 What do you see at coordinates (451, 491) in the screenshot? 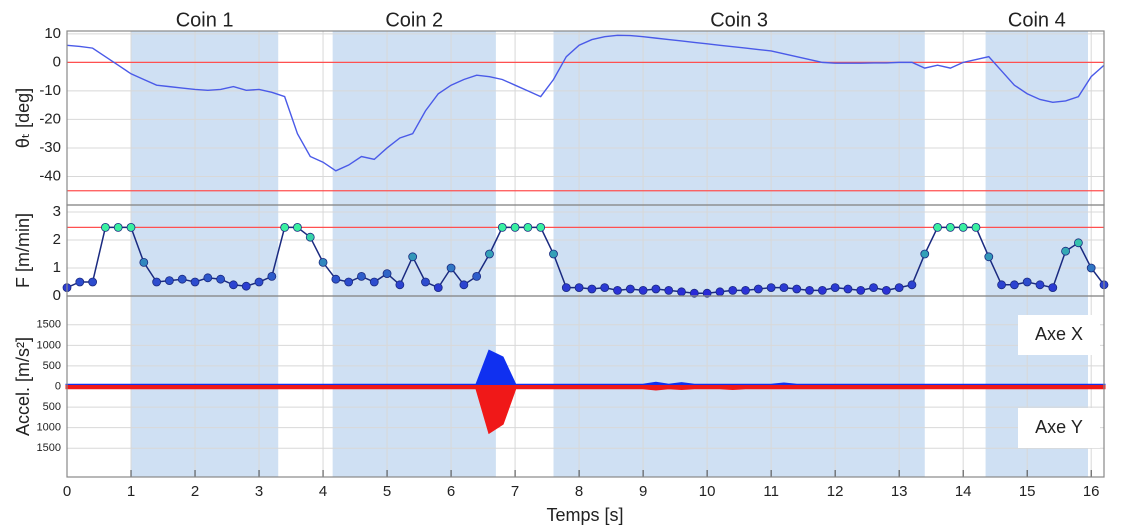
I see `x-tick-label: 6` at bounding box center [451, 491].